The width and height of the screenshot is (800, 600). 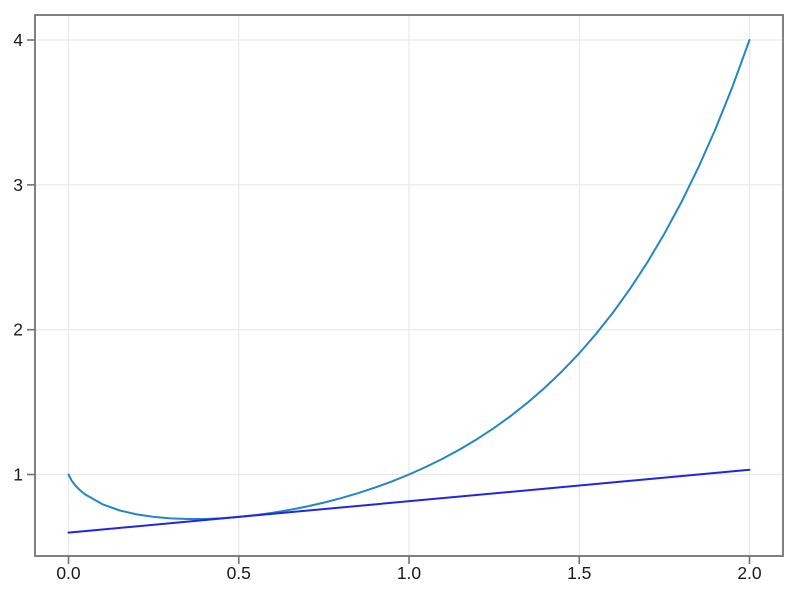 I want to click on x-tick-label: 1.0, so click(x=409, y=573).